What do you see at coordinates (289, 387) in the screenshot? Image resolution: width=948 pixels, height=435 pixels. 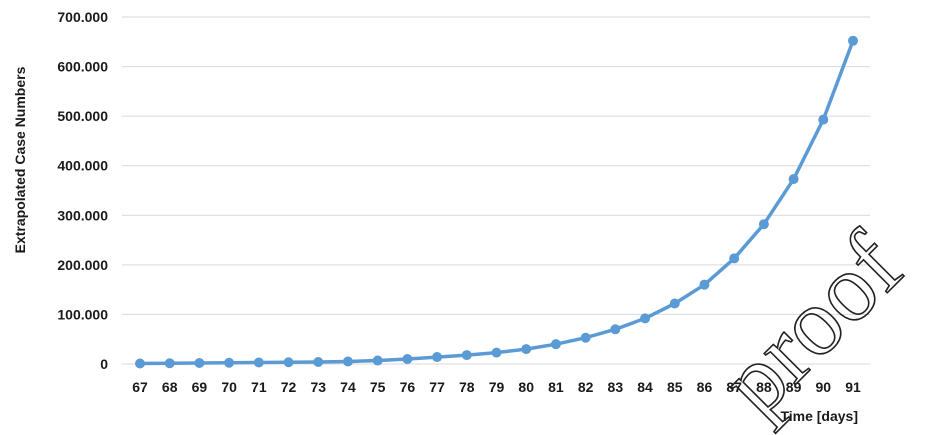 I see `x-tick-label: 72` at bounding box center [289, 387].